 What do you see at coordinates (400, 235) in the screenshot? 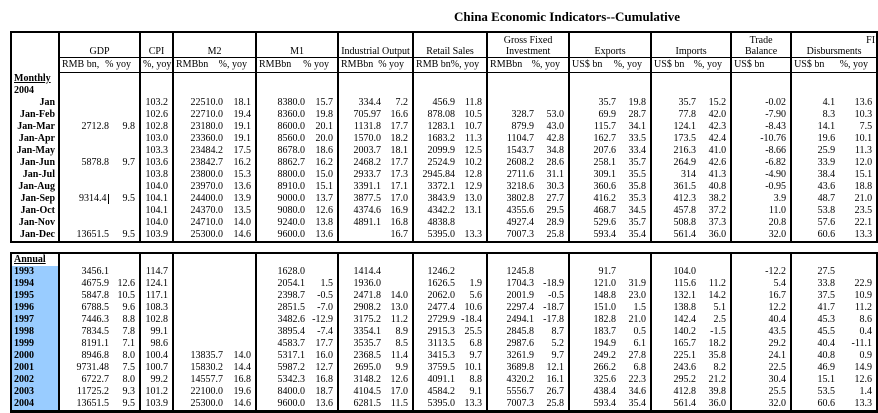
I see `cell-industrial-output-yoy: 16.7` at bounding box center [400, 235].